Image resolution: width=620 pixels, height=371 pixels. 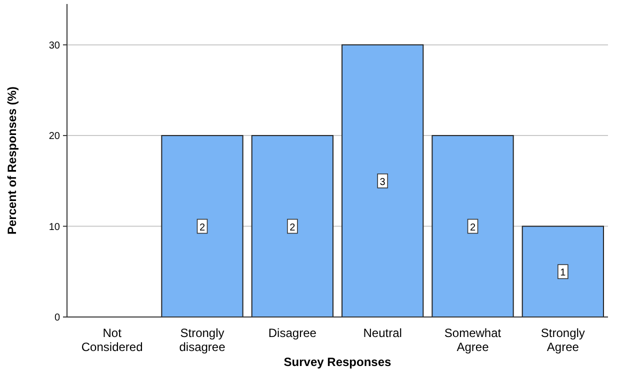 I want to click on x-tick-label: Strongly disagree, so click(x=202, y=340).